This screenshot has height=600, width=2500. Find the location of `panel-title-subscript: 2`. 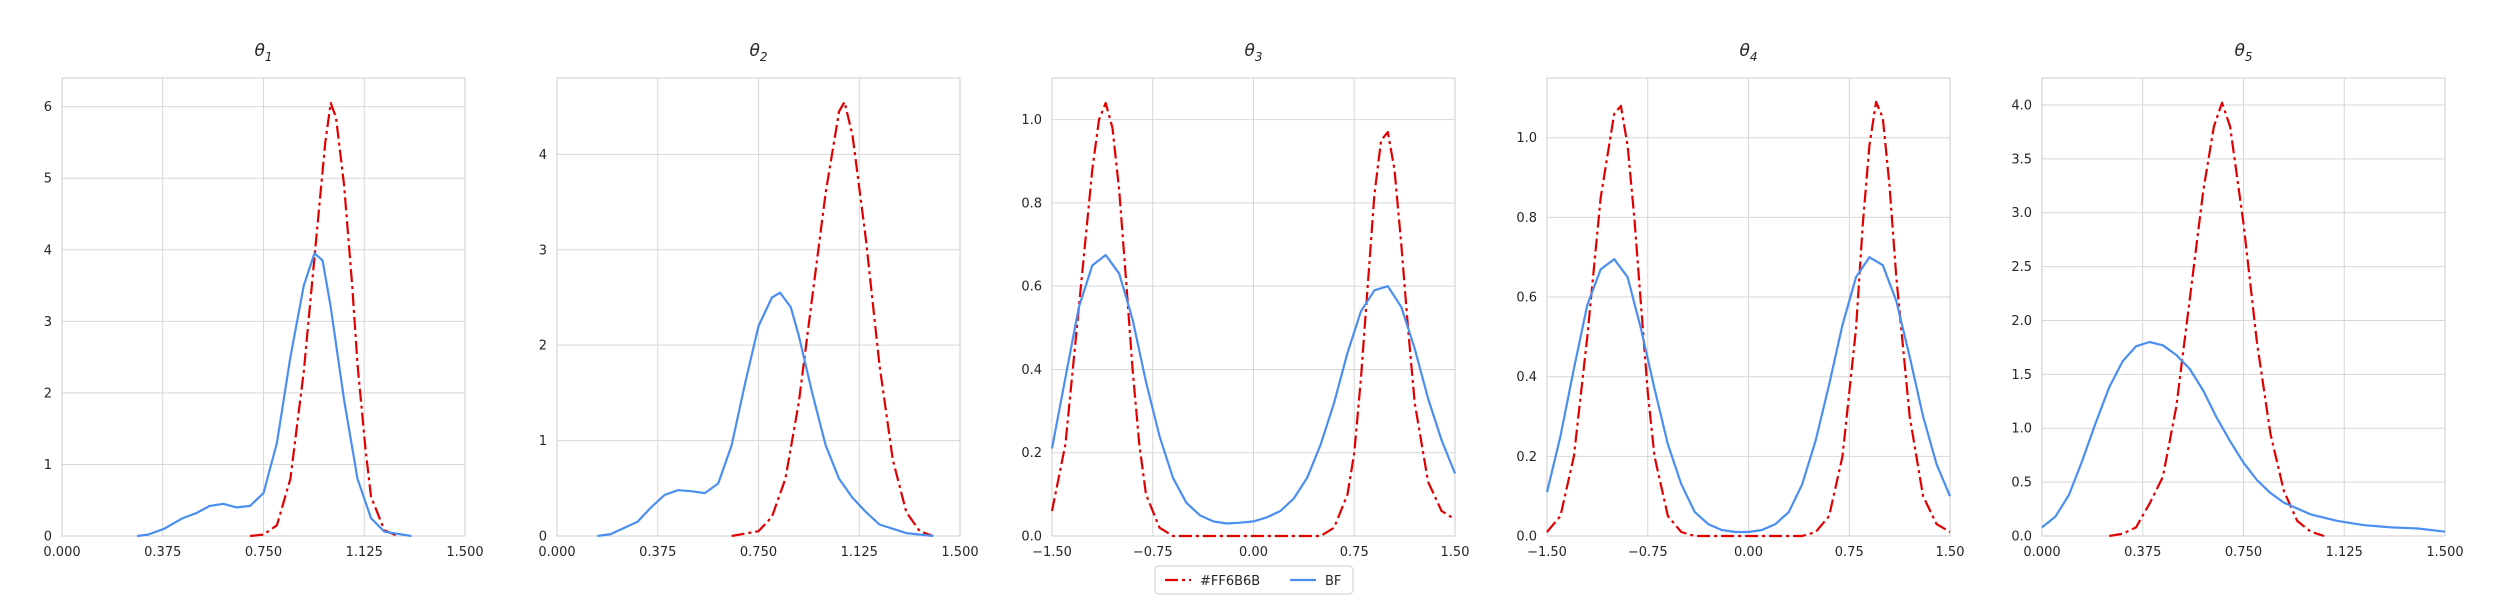

panel-title-subscript: 2 is located at coordinates (764, 57).